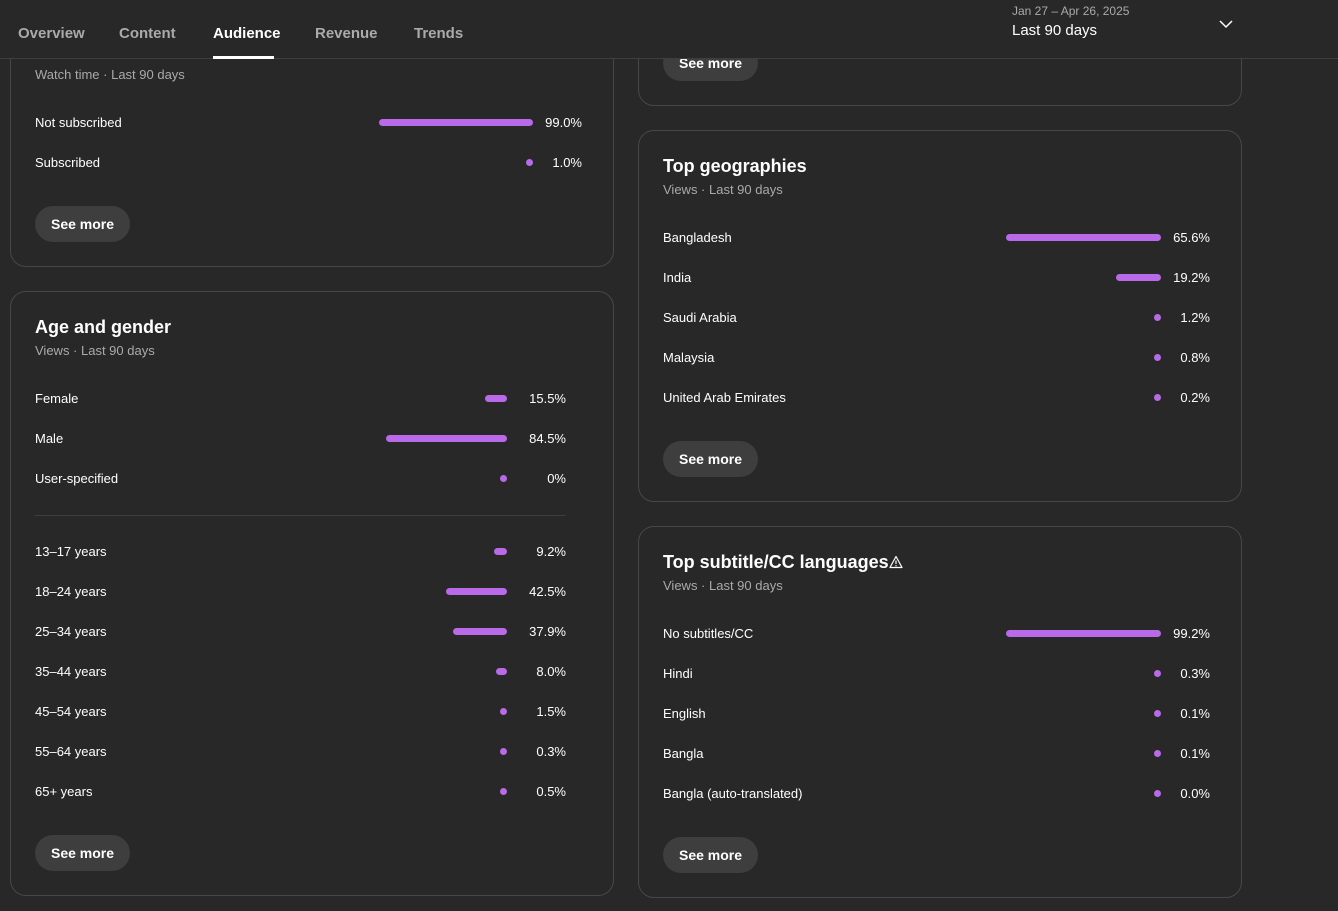  I want to click on row-label: Saudi Arabia, so click(700, 317).